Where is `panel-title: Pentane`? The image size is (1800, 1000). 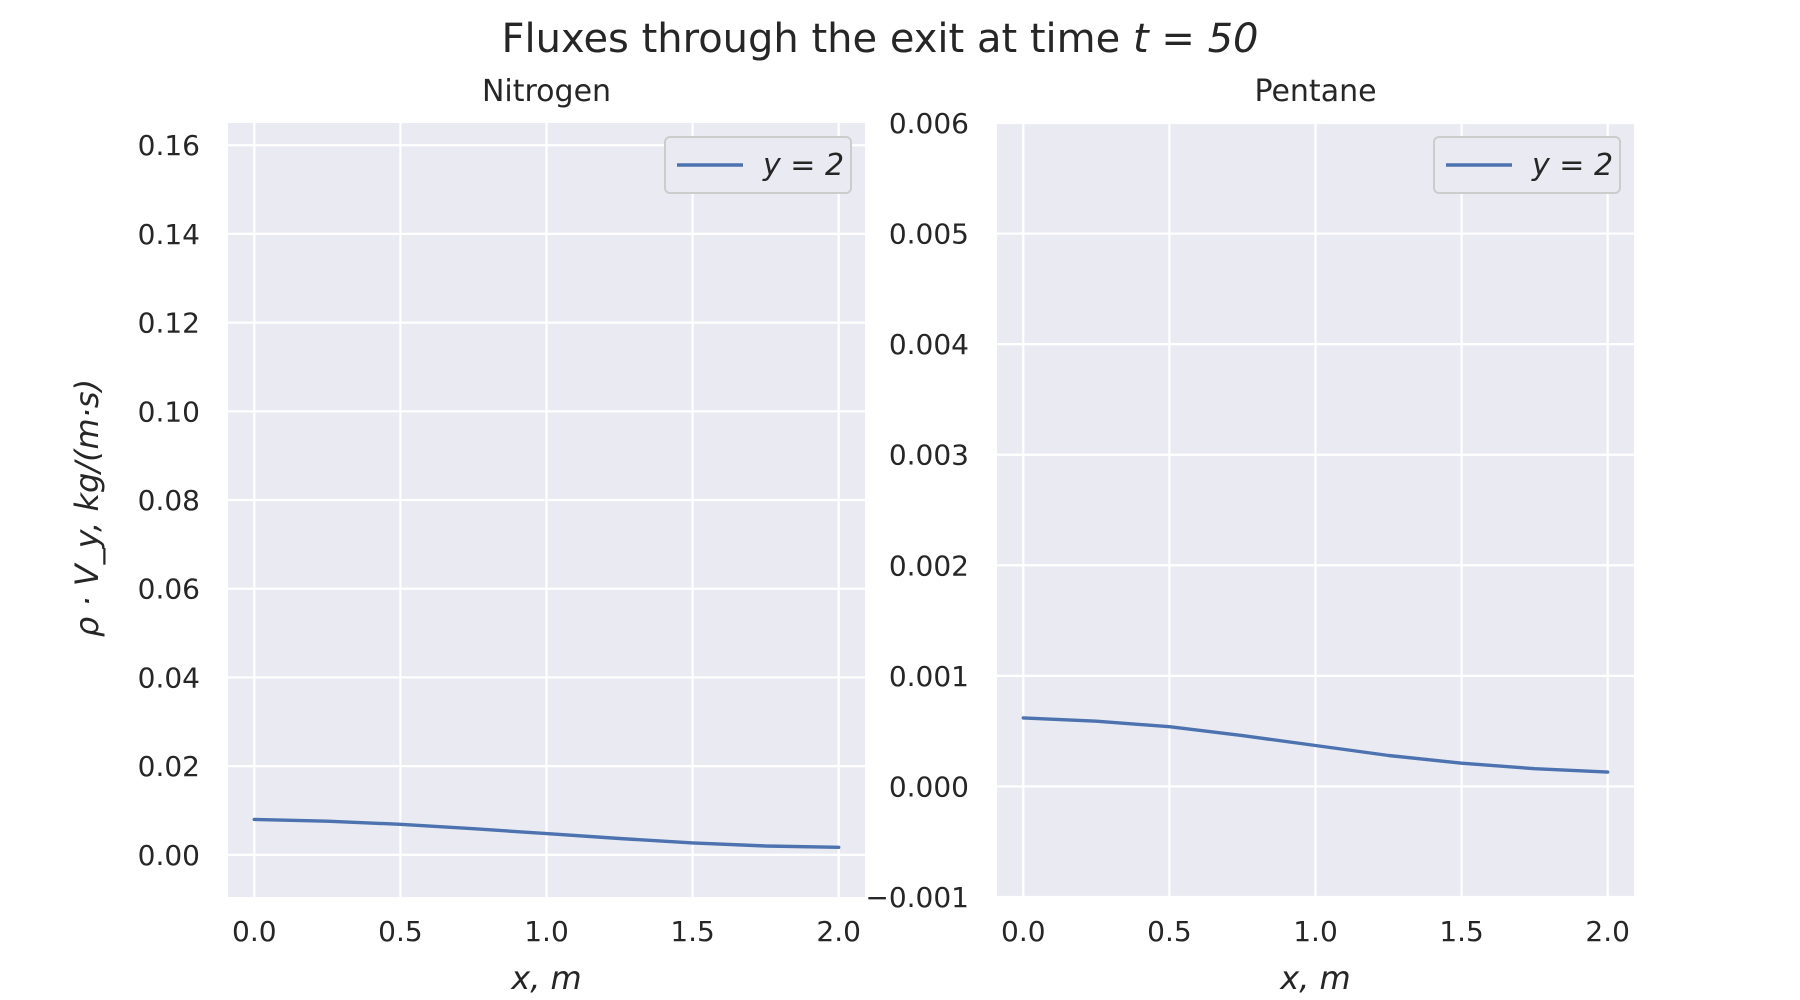 panel-title: Pentane is located at coordinates (1315, 91).